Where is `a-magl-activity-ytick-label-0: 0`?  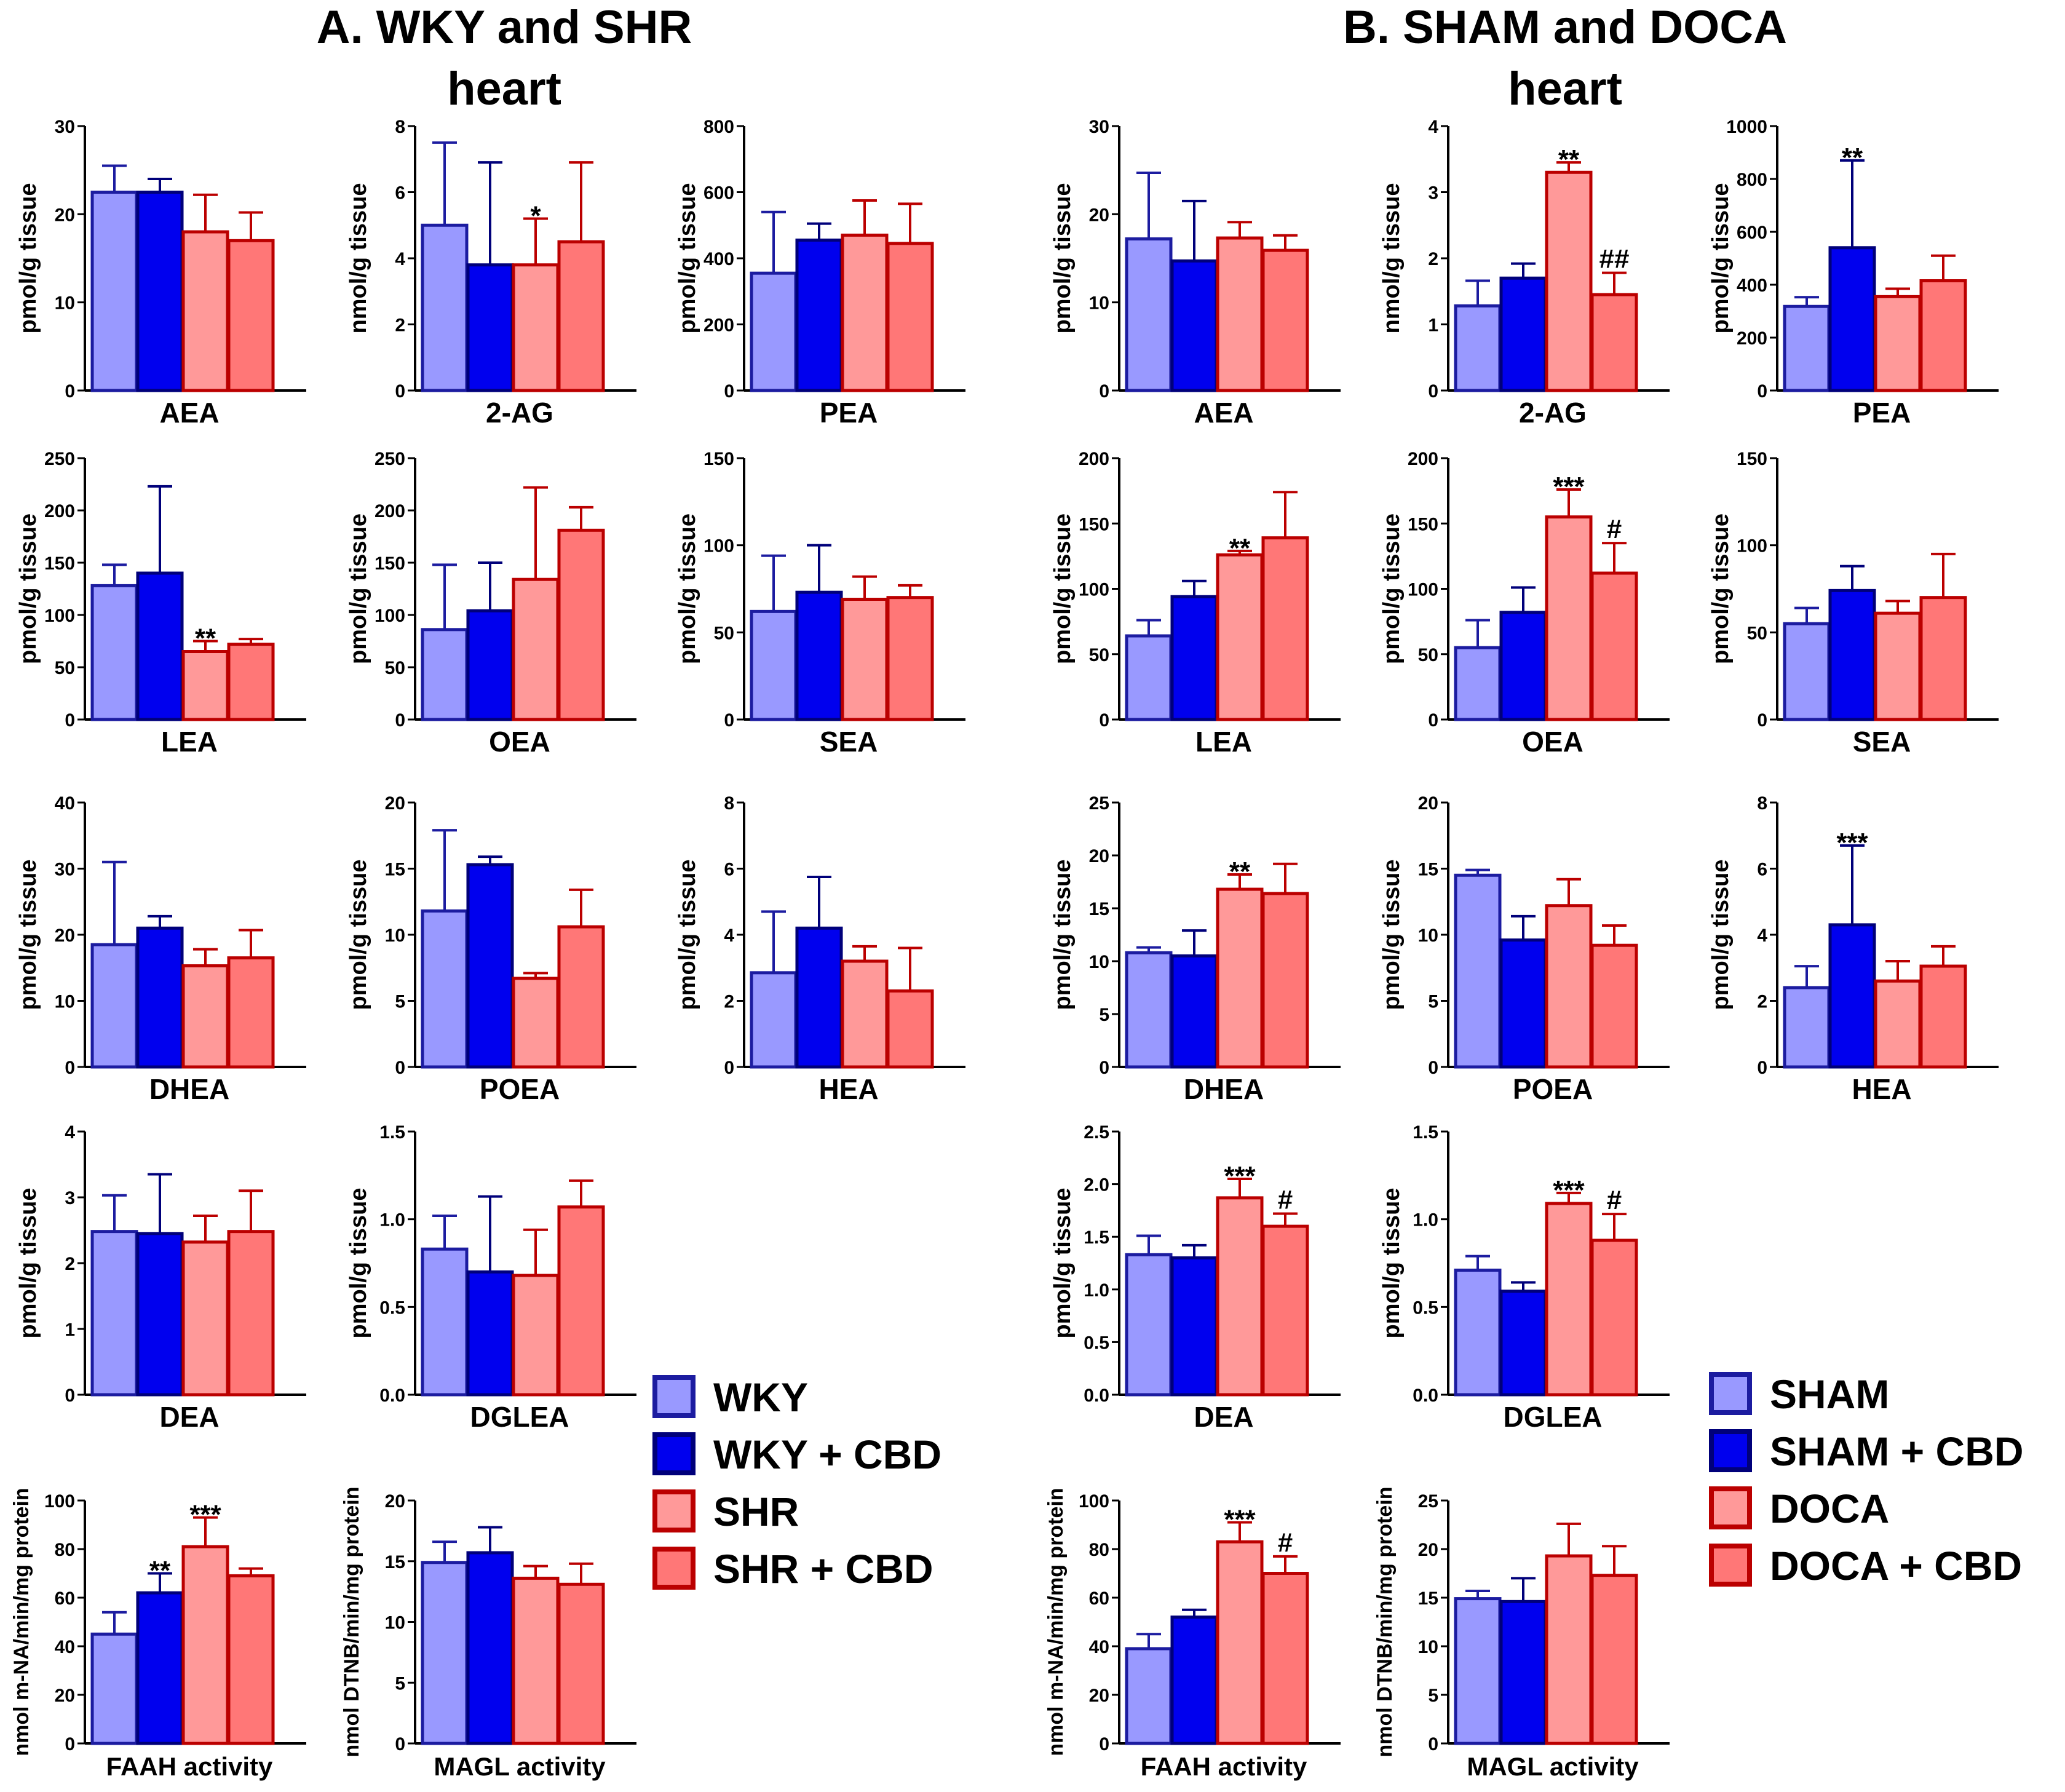 a-magl-activity-ytick-label-0: 0 is located at coordinates (400, 1744).